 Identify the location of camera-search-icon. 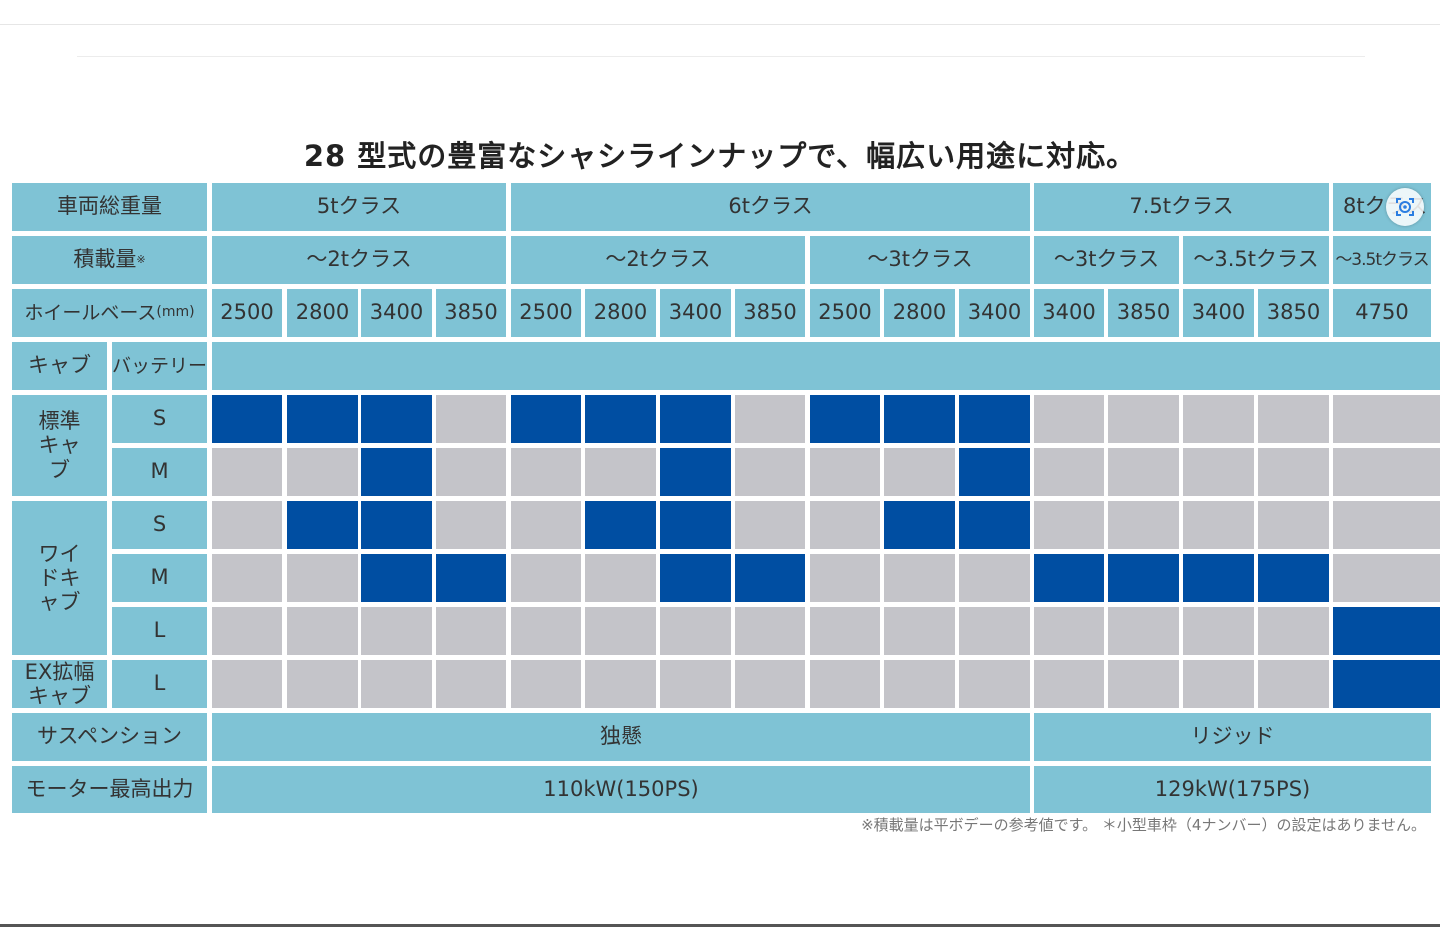
(1405, 207).